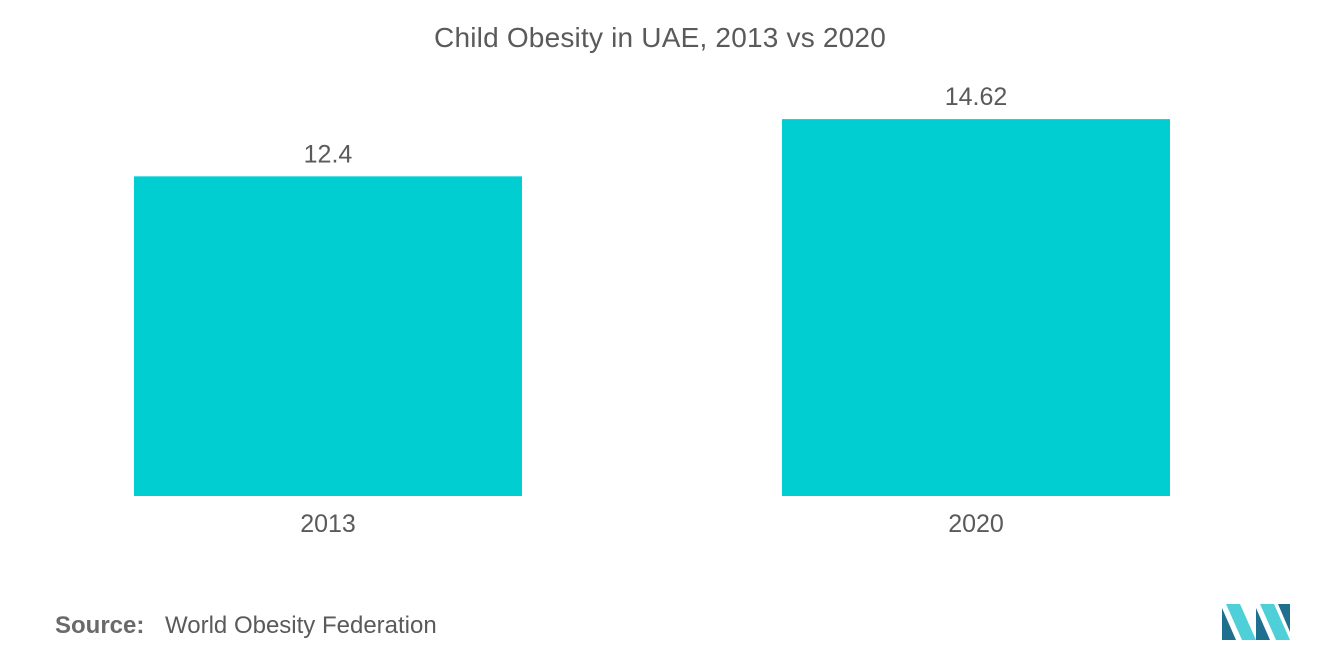 This screenshot has width=1320, height=665. I want to click on x-tick-label-2020: 2020, so click(976, 524).